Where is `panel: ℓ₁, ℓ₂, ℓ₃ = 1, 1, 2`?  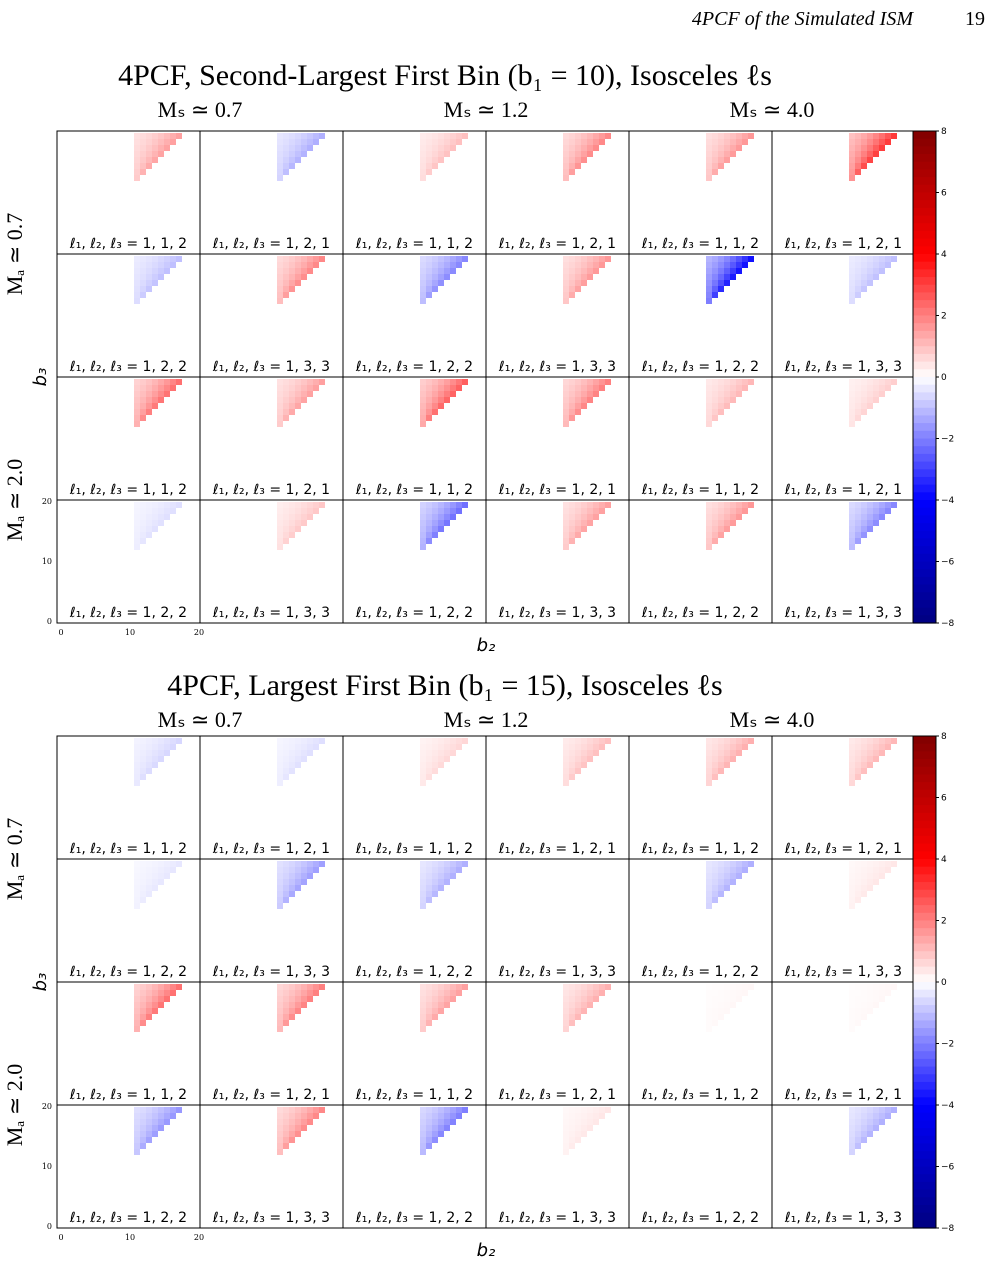
panel: ℓ₁, ℓ₂, ℓ₃ = 1, 1, 2 is located at coordinates (700, 438).